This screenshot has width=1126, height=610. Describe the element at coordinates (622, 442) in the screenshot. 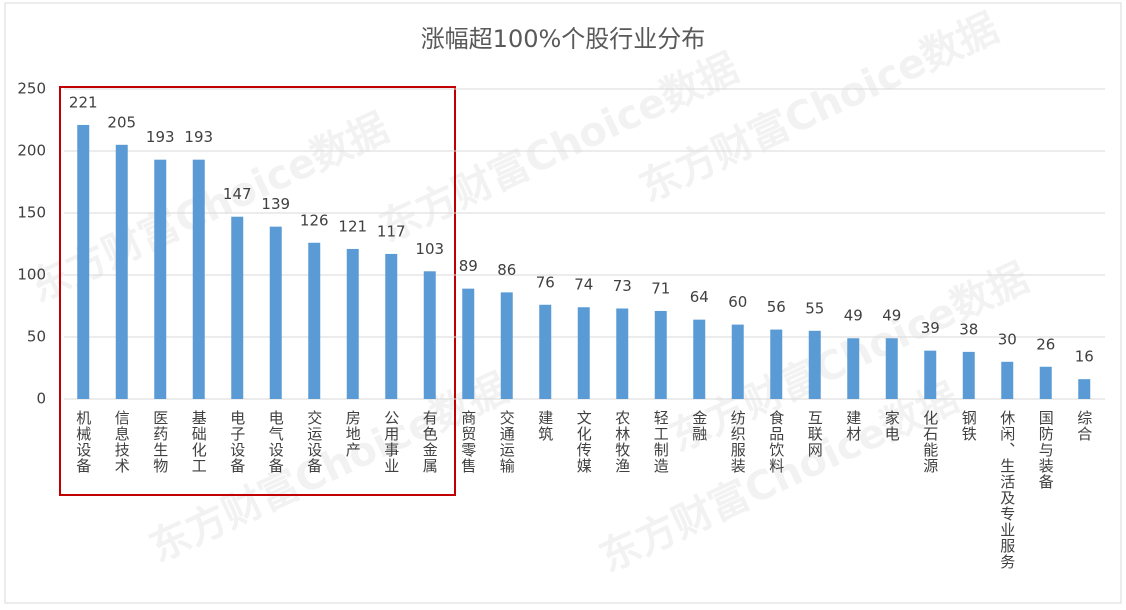

I see `x-tick-label: 农林牧渔` at that location.